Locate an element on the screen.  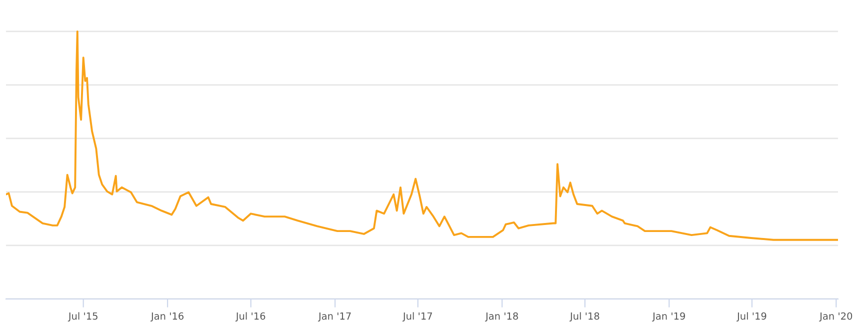
x-tick-label: Jul '17 is located at coordinates (417, 317).